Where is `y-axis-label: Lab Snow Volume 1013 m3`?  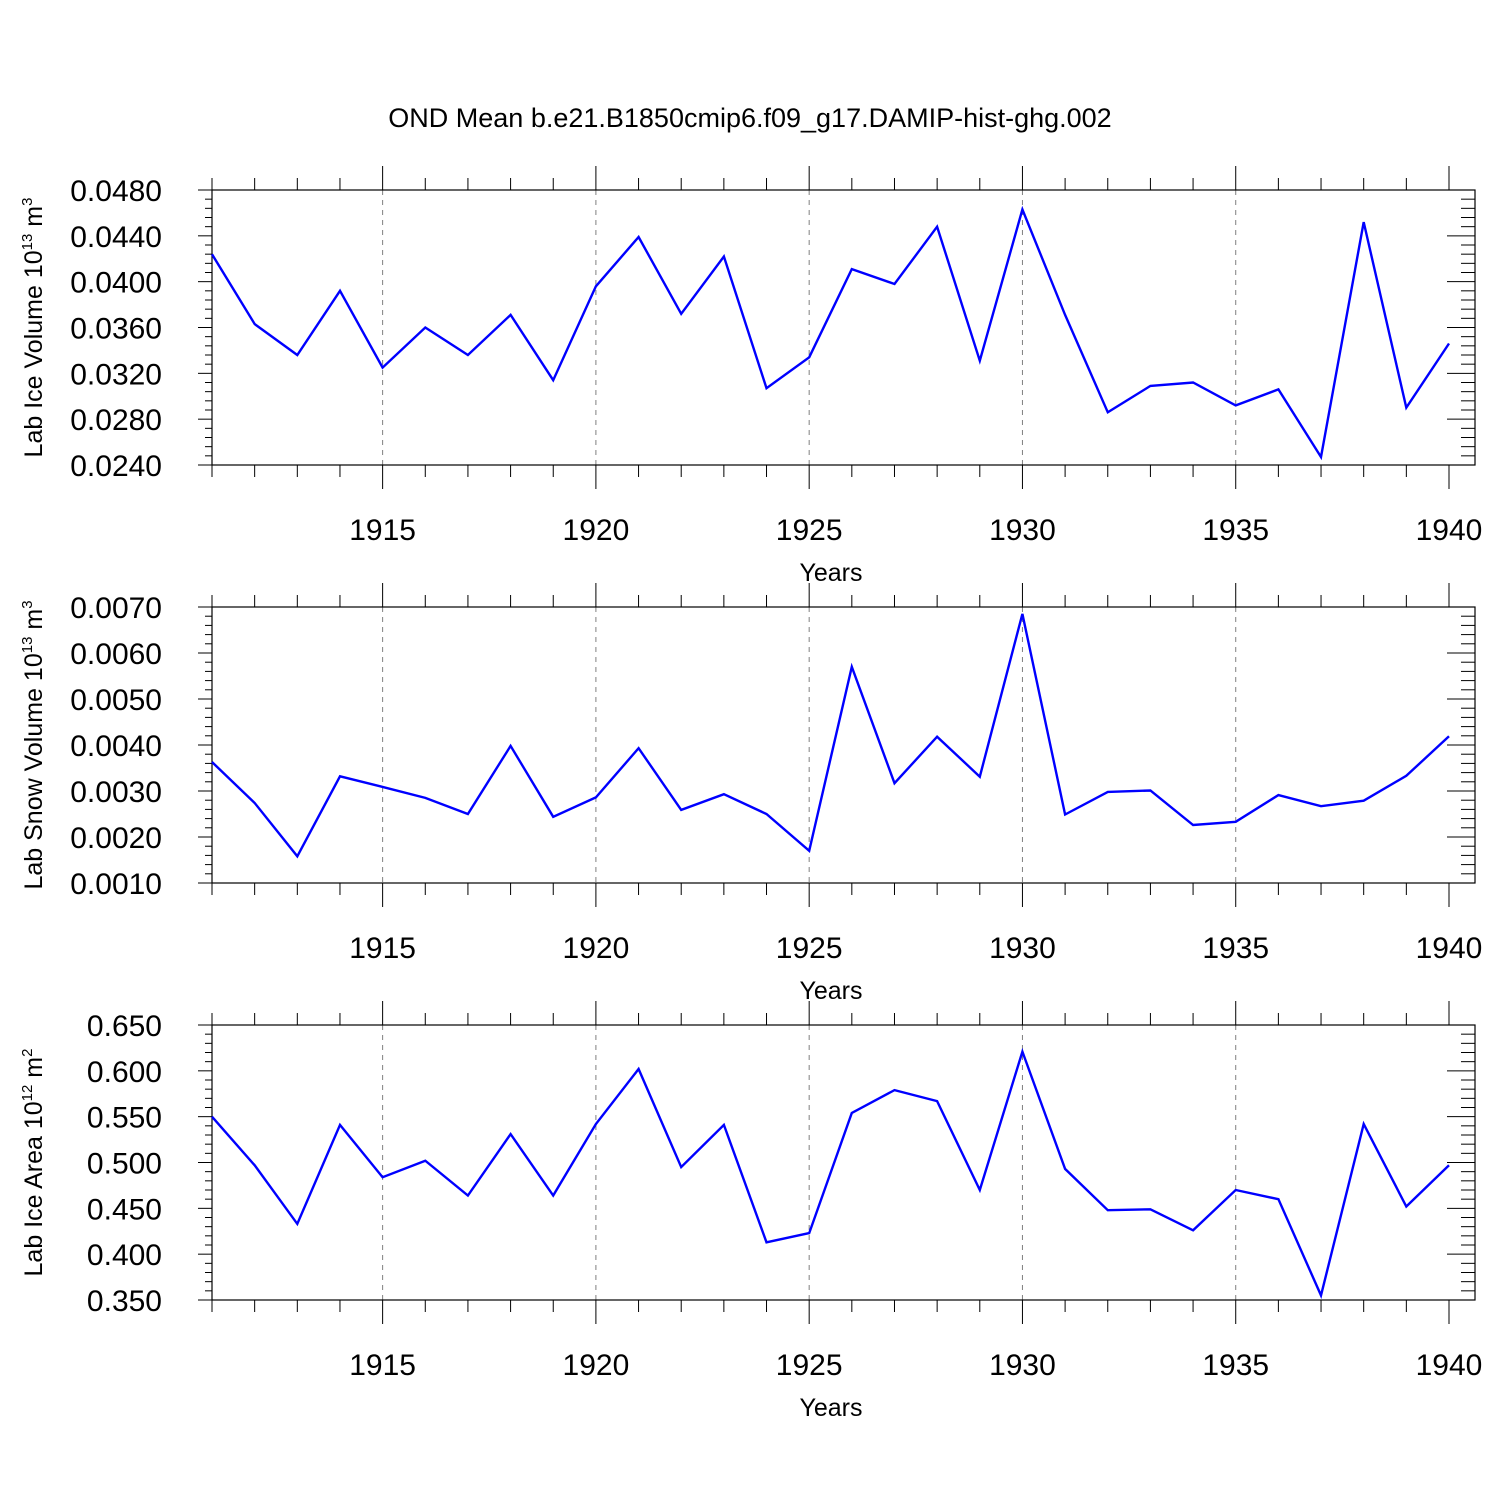 y-axis-label: Lab Snow Volume 1013 m3 is located at coordinates (33, 744).